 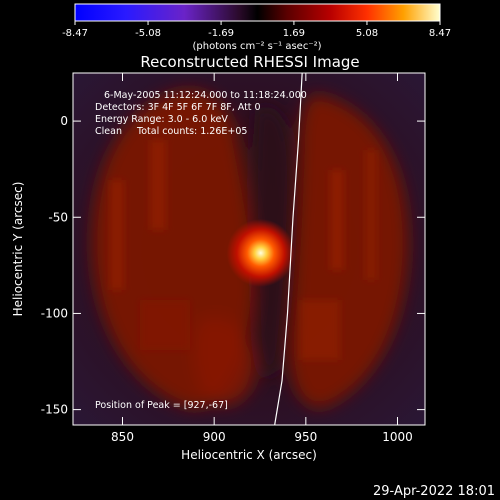 I want to click on y-tick-label: -100, so click(x=54, y=313).